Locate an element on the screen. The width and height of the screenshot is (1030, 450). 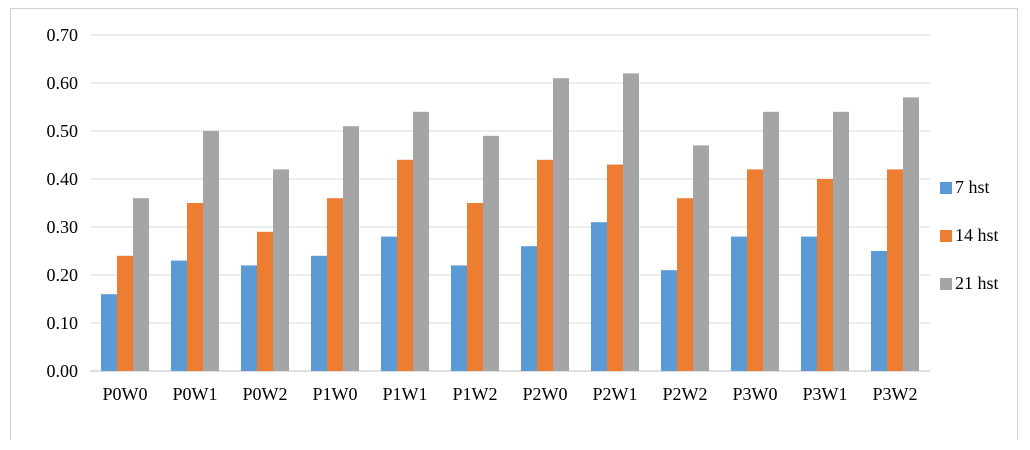
x-tick-label: P1W0 is located at coordinates (335, 394).